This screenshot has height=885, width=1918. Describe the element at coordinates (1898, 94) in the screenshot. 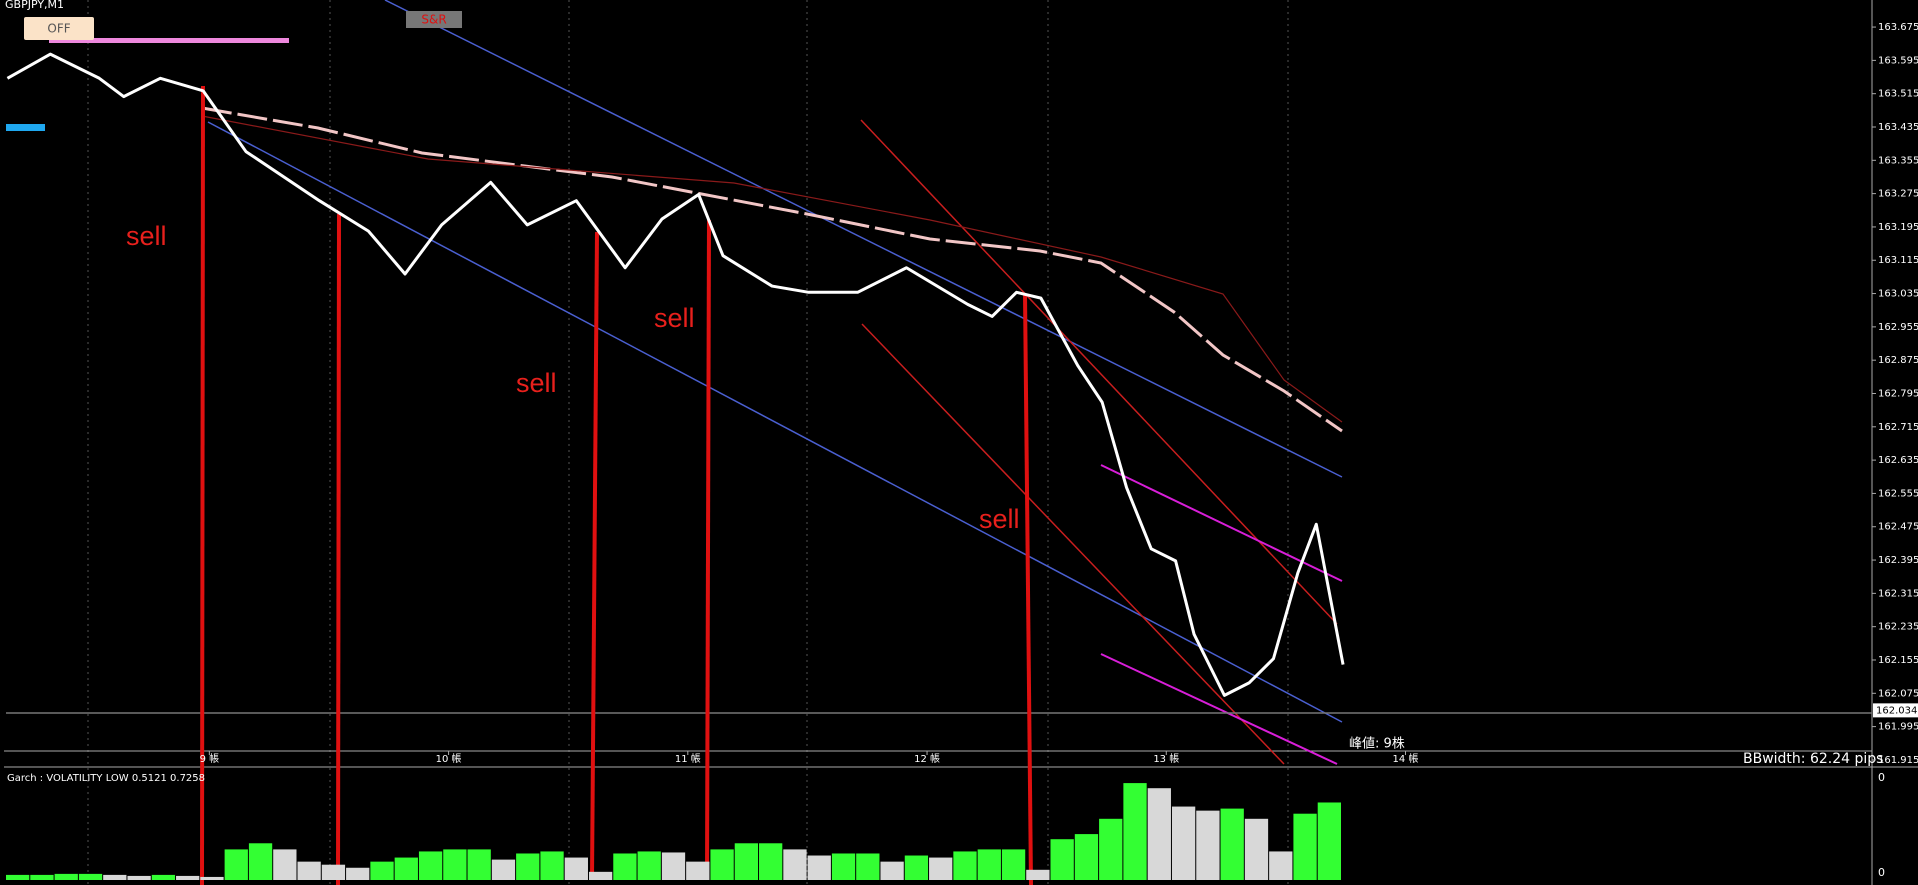

I see `y-tick-label: 163.515` at that location.